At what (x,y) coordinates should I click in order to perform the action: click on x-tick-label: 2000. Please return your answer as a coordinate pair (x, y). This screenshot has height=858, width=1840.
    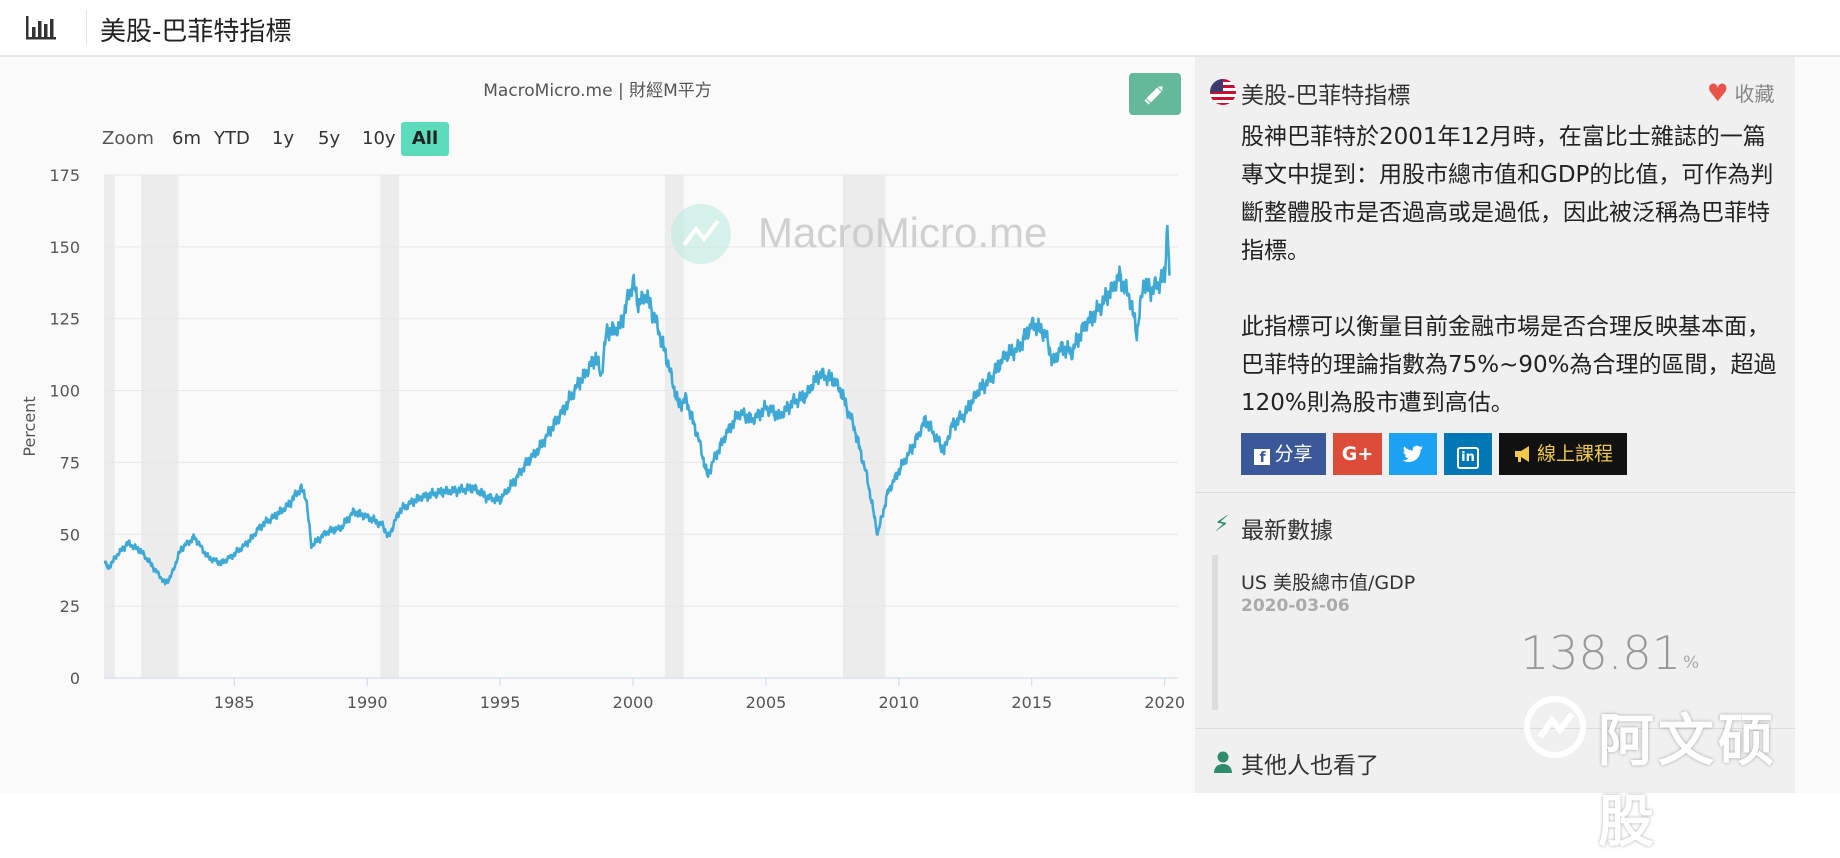
    Looking at the image, I should click on (633, 702).